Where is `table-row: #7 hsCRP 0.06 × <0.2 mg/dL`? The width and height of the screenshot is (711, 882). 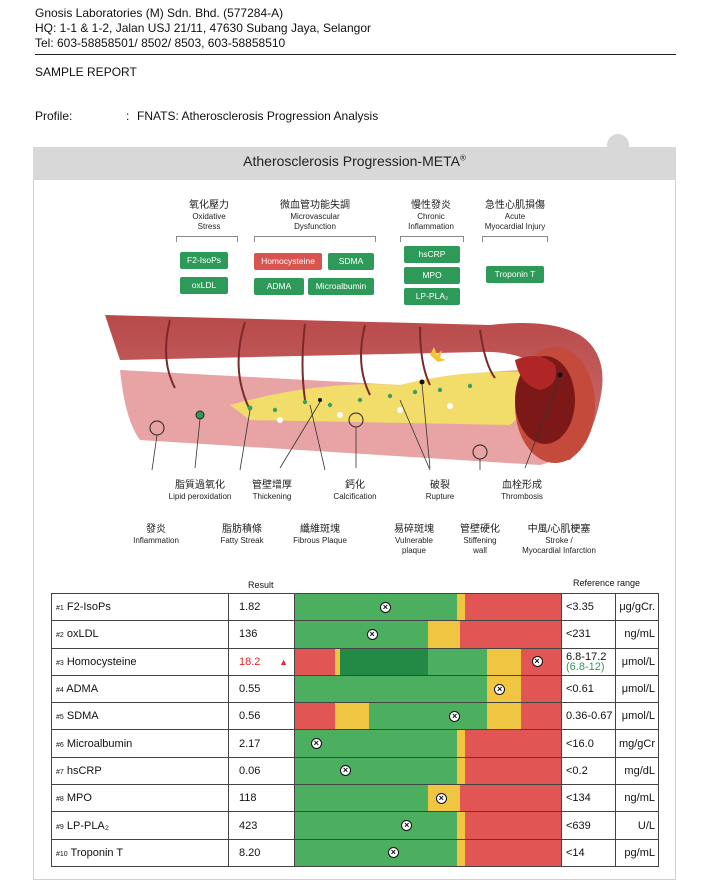 table-row: #7 hsCRP 0.06 × <0.2 mg/dL is located at coordinates (355, 771).